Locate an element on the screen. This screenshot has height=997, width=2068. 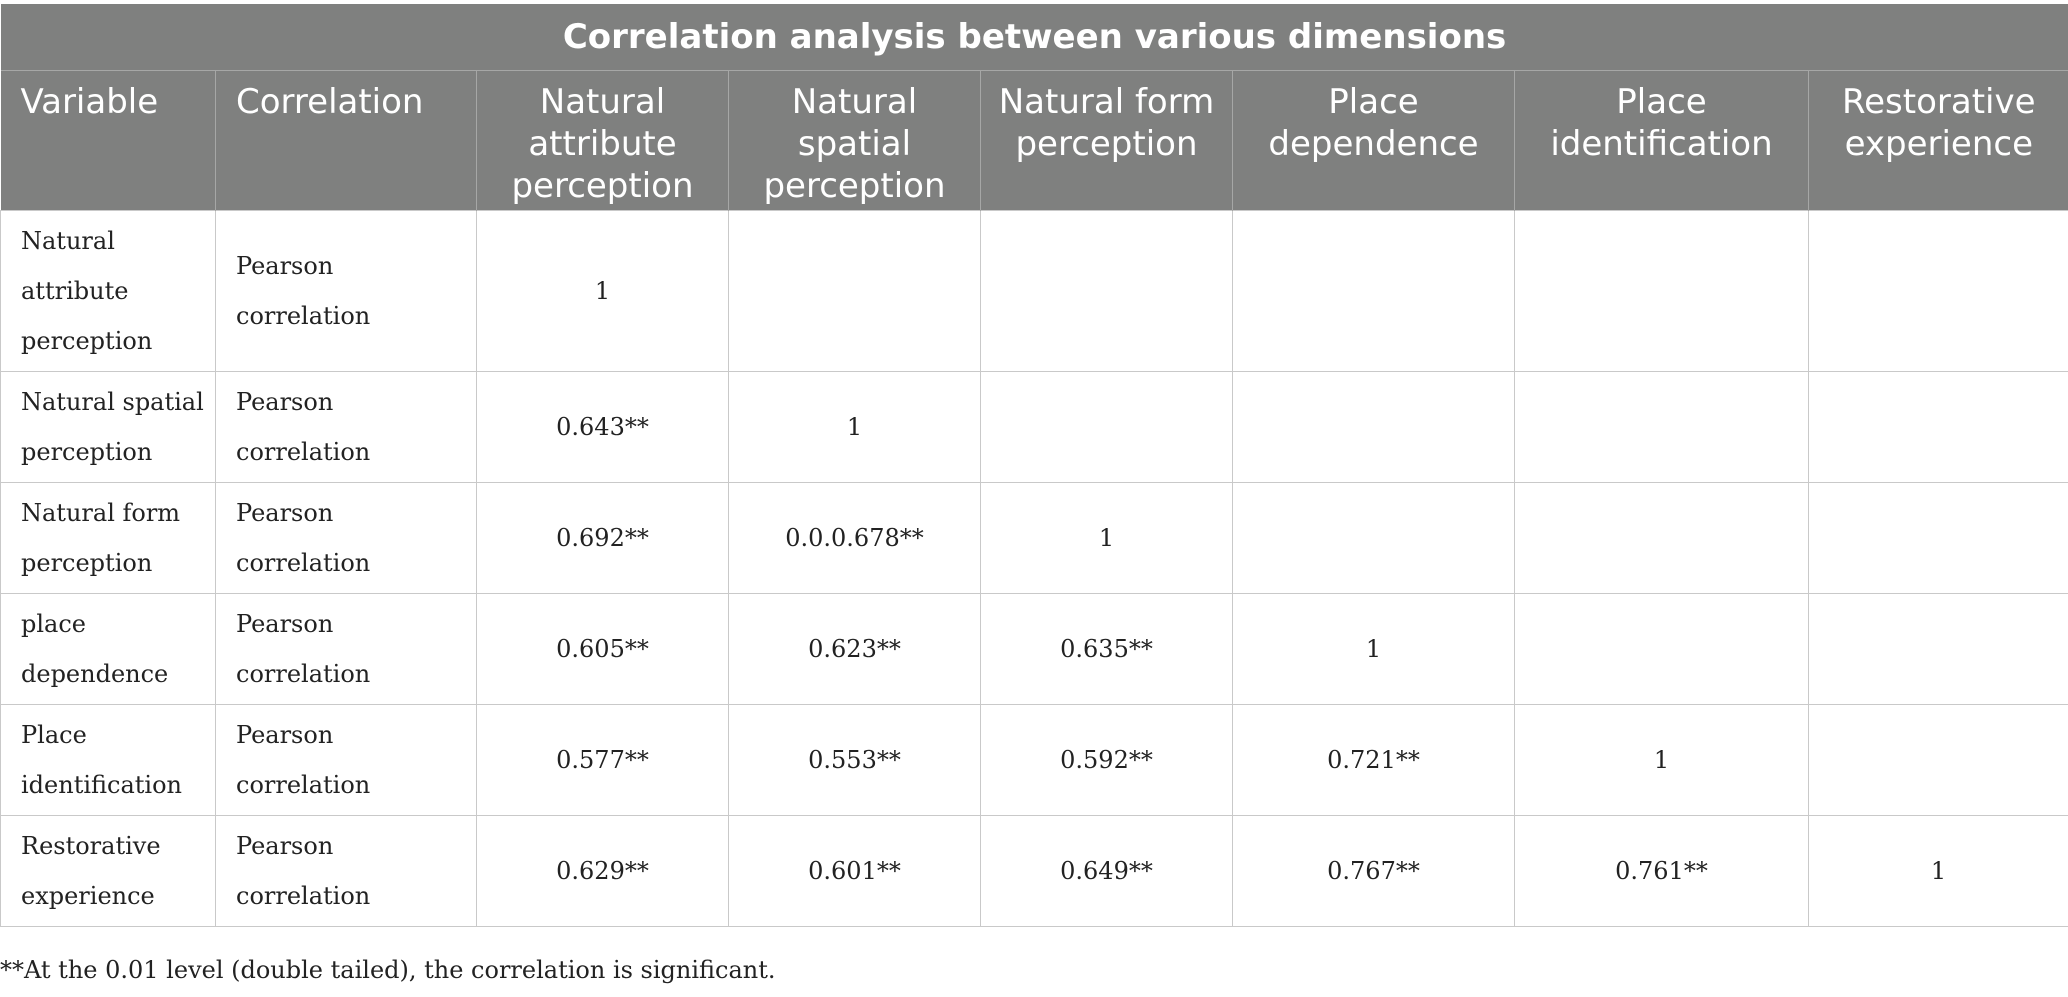
row-variable: Place identification is located at coordinates (108, 760).